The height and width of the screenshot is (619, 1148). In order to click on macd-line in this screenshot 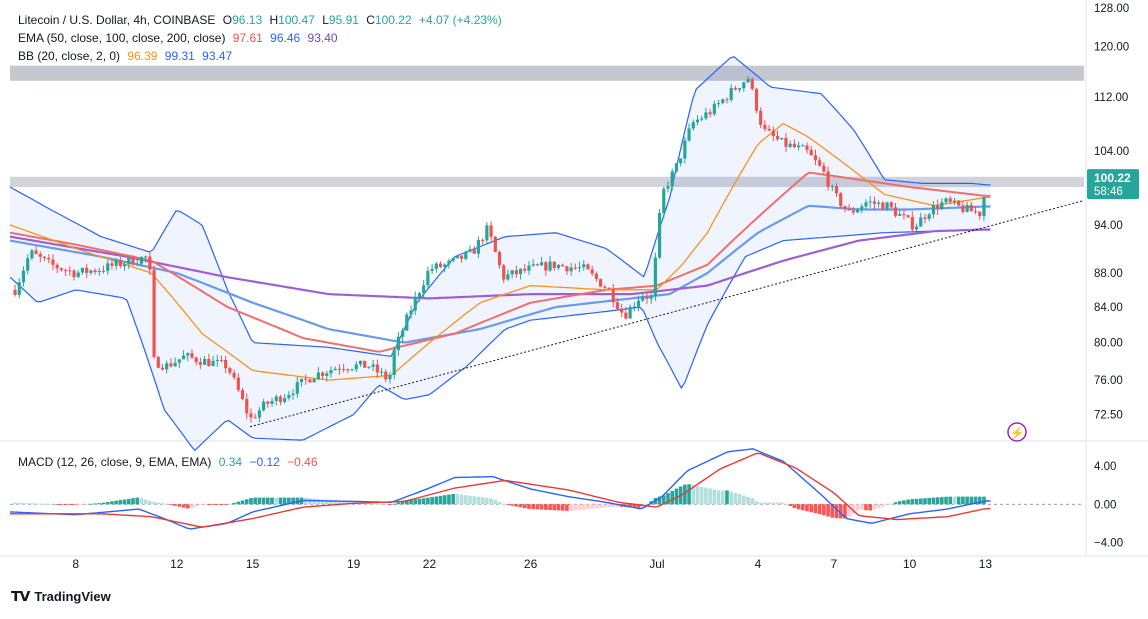, I will do `click(500, 489)`.